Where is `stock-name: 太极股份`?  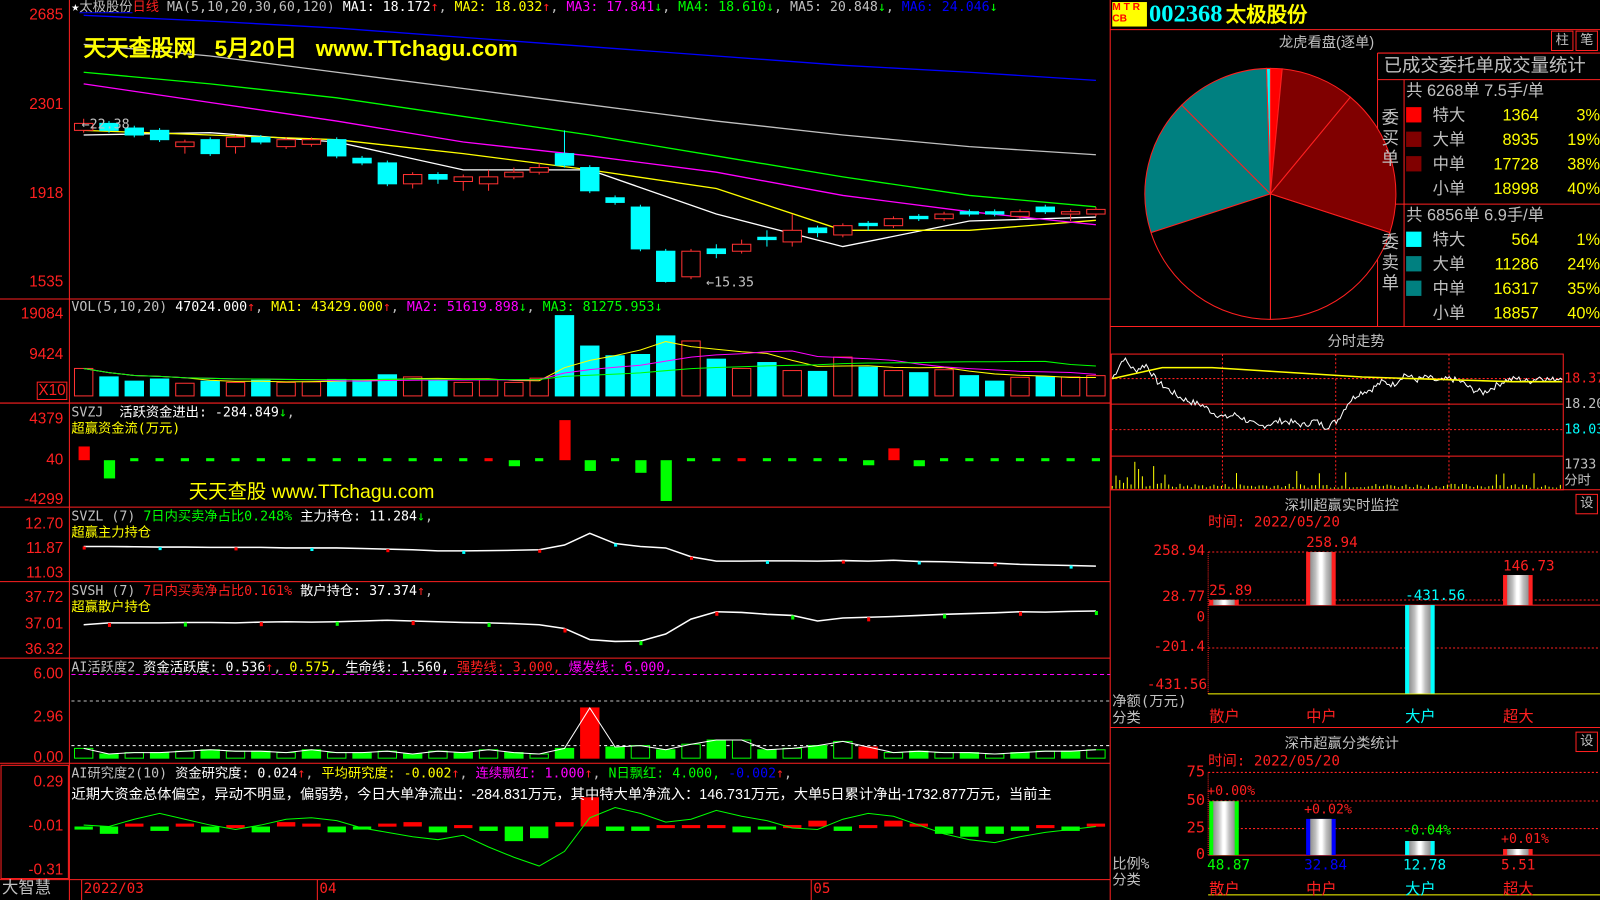
stock-name: 太极股份 is located at coordinates (106, 8).